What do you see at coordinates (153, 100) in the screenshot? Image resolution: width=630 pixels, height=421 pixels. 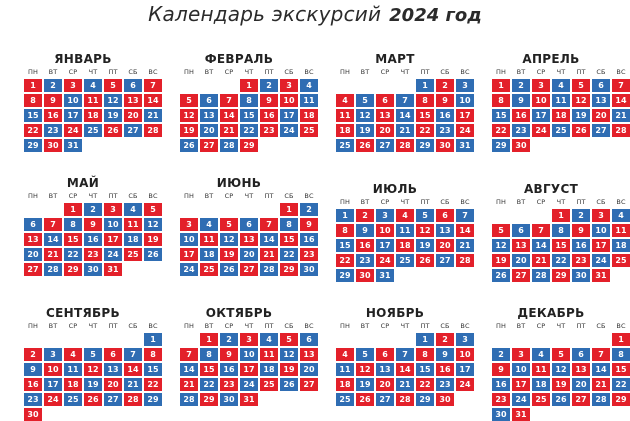 I see `day-cell: 14` at bounding box center [153, 100].